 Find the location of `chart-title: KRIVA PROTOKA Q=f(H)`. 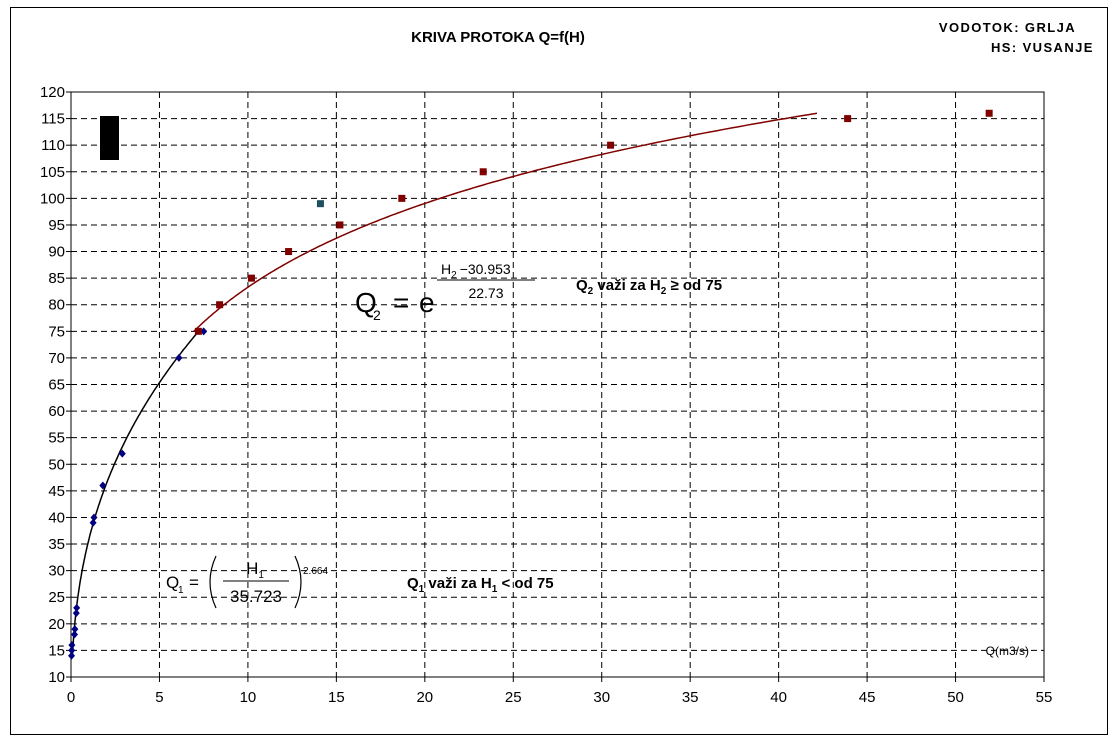

chart-title: KRIVA PROTOKA Q=f(H) is located at coordinates (498, 37).